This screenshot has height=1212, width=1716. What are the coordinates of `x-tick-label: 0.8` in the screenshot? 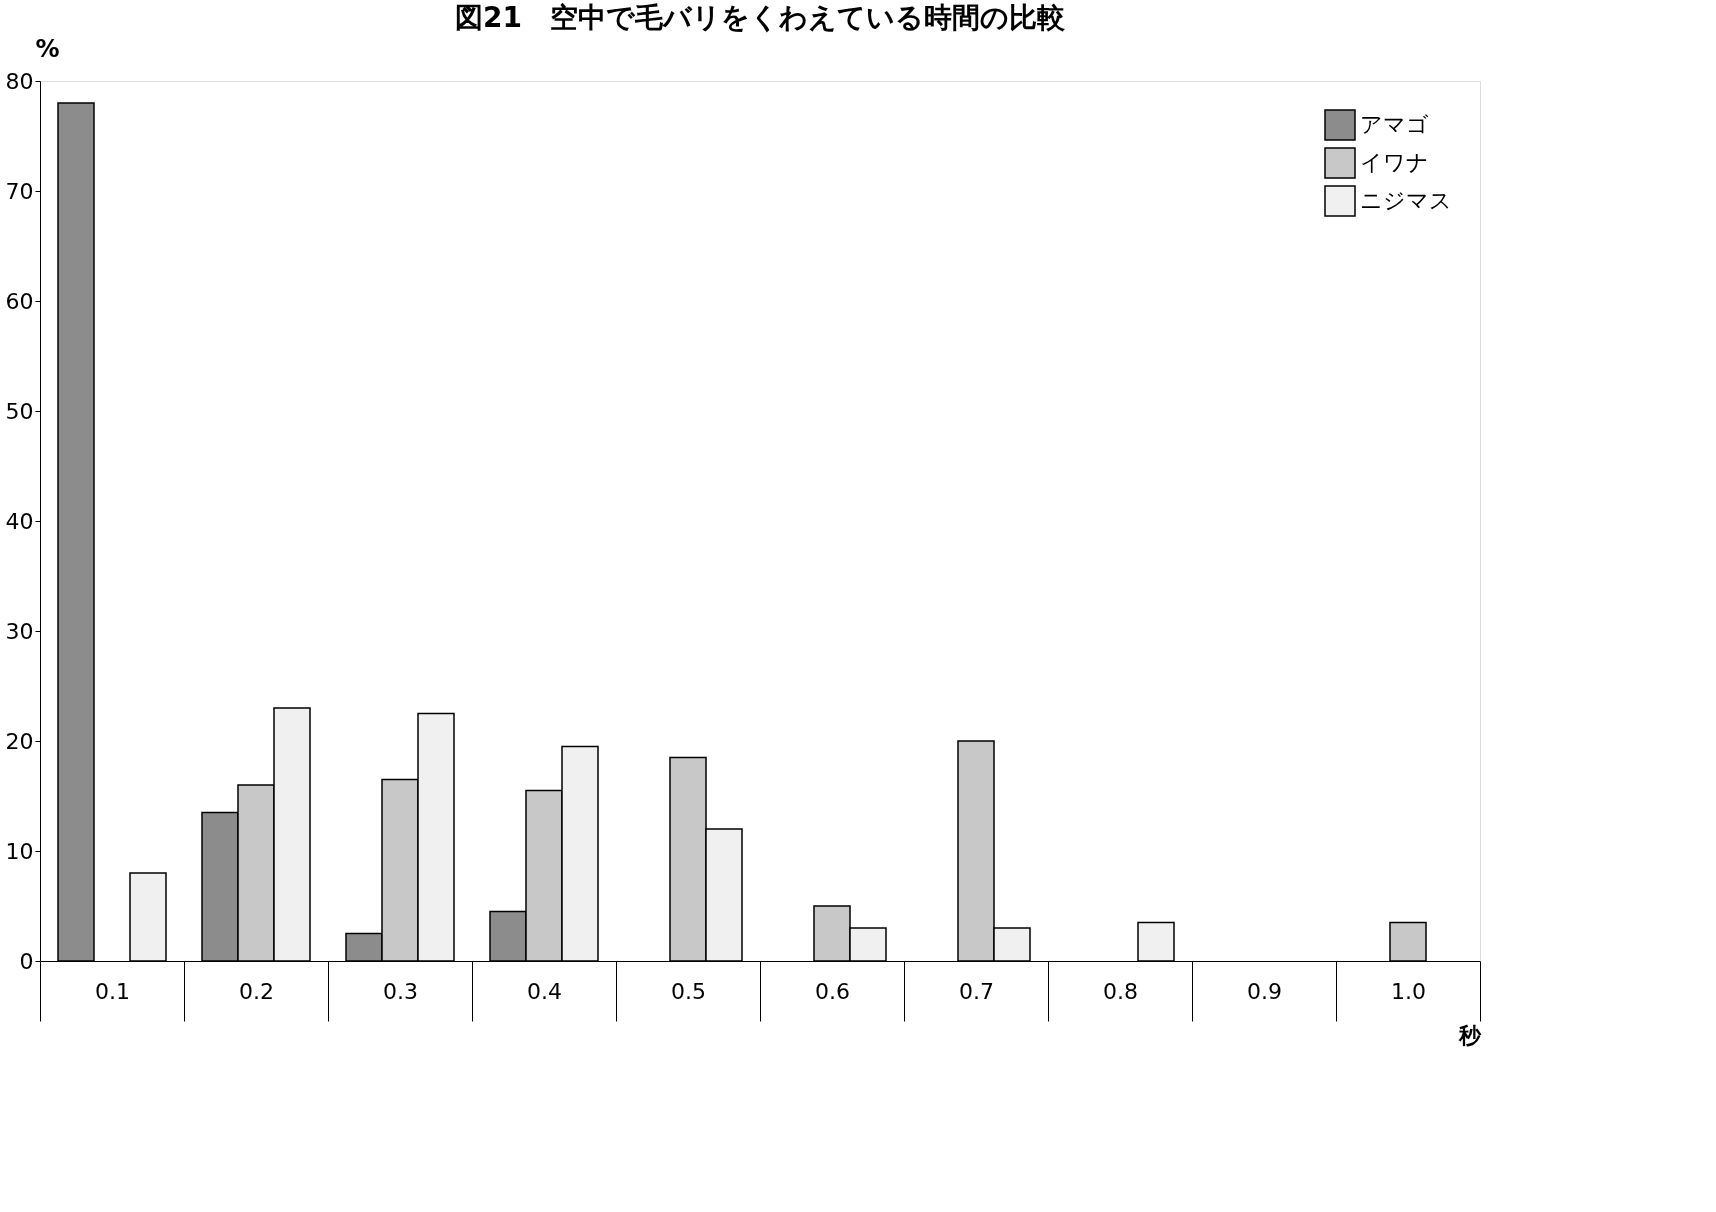 It's located at (1120, 991).